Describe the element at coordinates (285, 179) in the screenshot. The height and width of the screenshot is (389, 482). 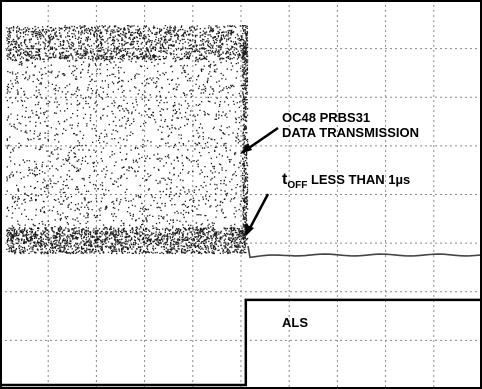
I see `toff-symbol: t` at that location.